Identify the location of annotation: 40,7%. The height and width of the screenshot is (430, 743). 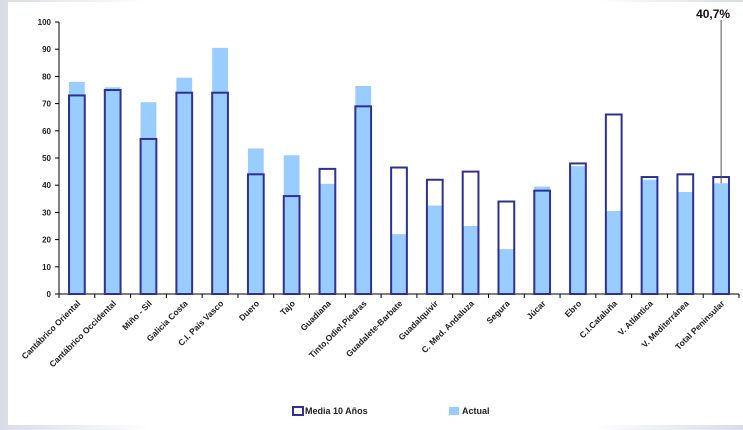
(713, 95).